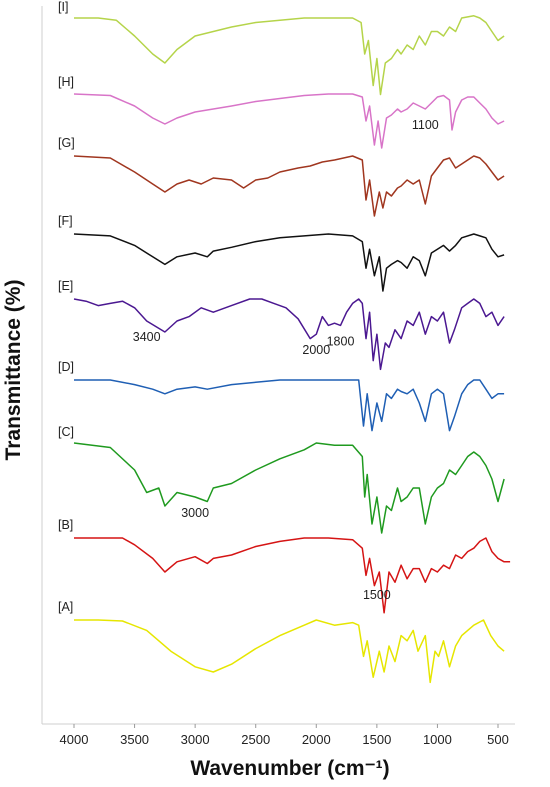 The height and width of the screenshot is (787, 550). Describe the element at coordinates (289, 405) in the screenshot. I see `spectrum-line-d` at that location.